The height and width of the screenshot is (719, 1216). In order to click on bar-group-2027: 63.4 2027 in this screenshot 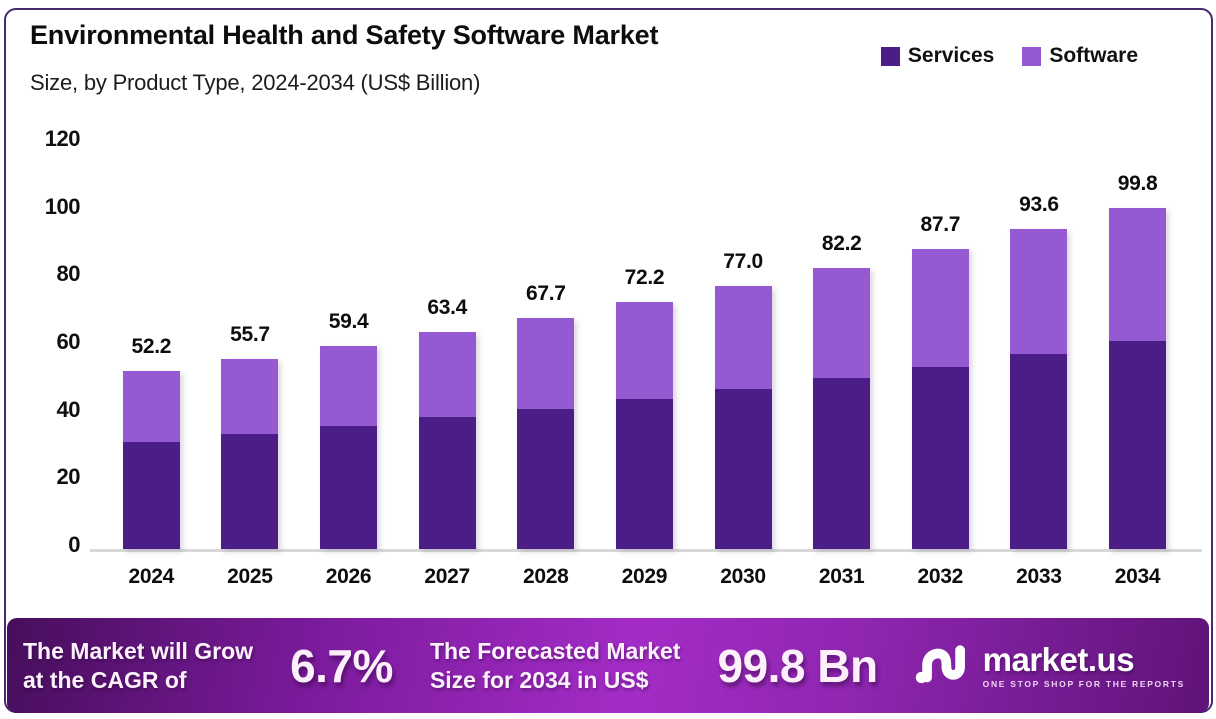, I will do `click(447, 361)`.